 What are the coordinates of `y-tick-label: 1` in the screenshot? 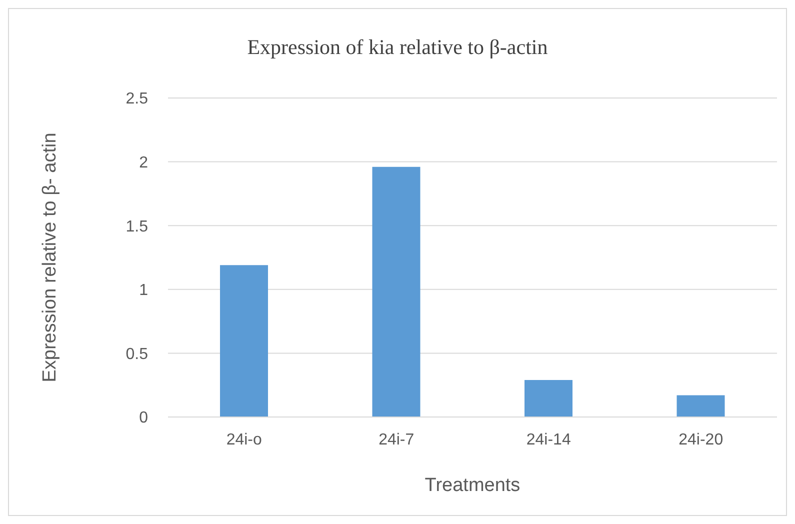 It's located at (143, 291).